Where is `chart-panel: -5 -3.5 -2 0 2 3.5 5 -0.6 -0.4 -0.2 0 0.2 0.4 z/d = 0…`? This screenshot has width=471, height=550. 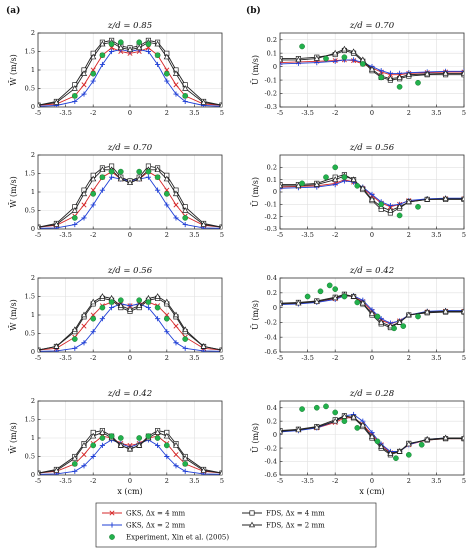 chart-panel: -5 -3.5 -2 0 2 3.5 5 -0.6 -0.4 -0.2 0 0.2 0.4 z/d = 0… is located at coordinates (358, 314).